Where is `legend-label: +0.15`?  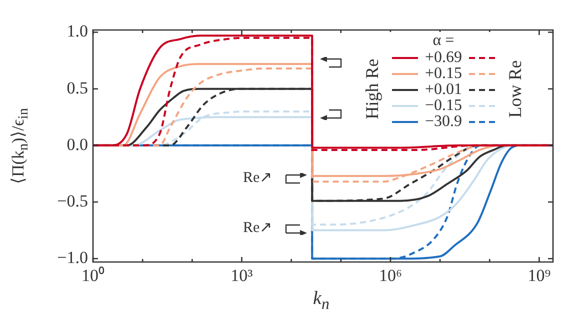 legend-label: +0.15 is located at coordinates (443, 73).